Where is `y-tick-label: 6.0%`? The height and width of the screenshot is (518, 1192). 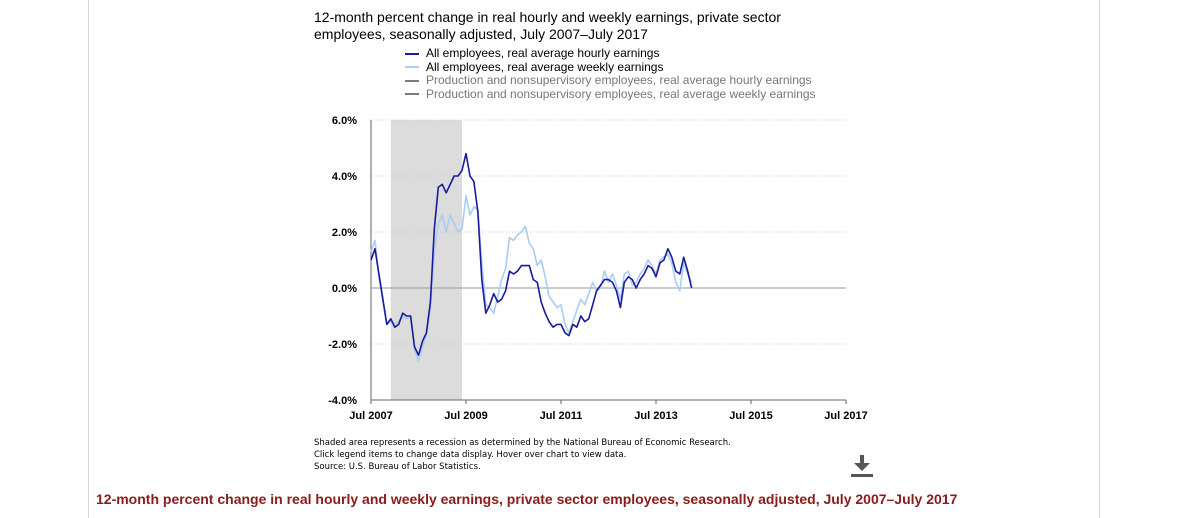 y-tick-label: 6.0% is located at coordinates (344, 121).